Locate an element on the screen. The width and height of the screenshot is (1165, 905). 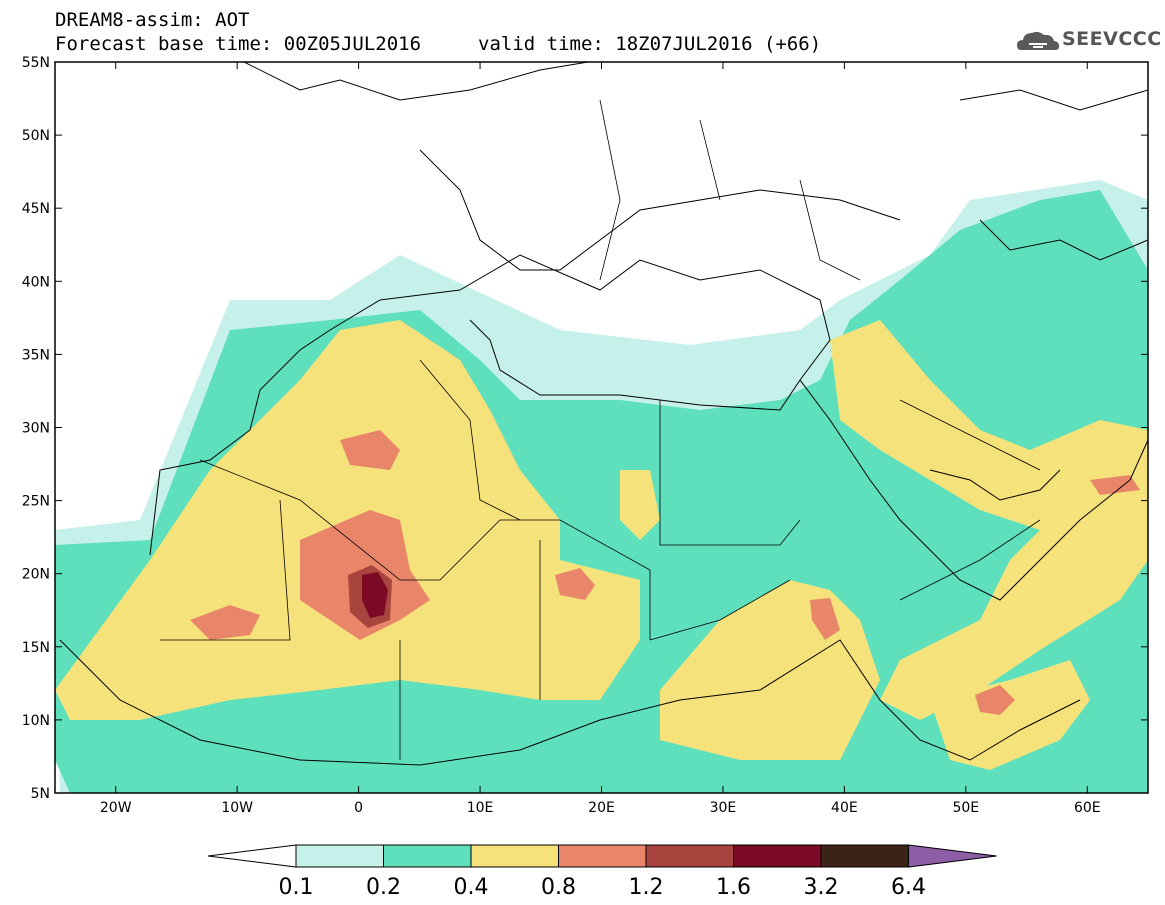
lon-label: 30E is located at coordinates (723, 808).